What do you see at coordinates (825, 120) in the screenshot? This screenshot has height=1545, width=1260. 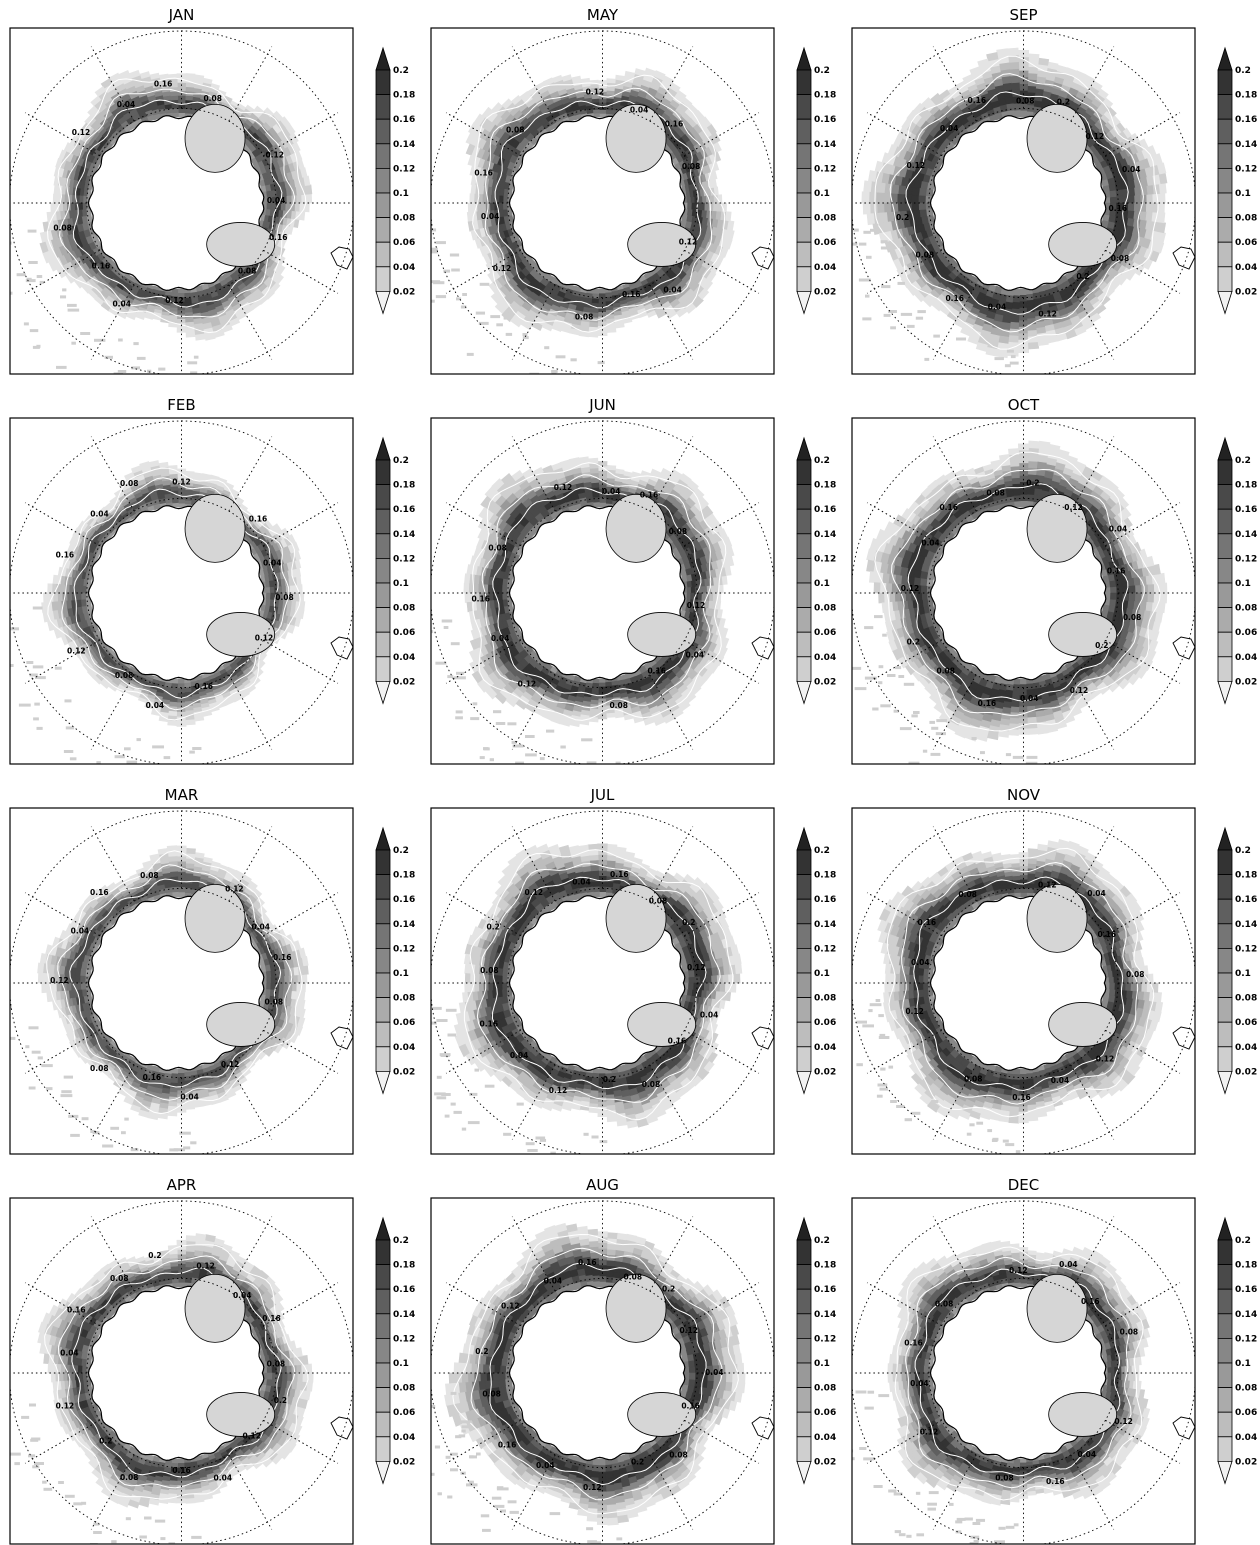 I see `colorbar-tick-label: 0.16` at bounding box center [825, 120].